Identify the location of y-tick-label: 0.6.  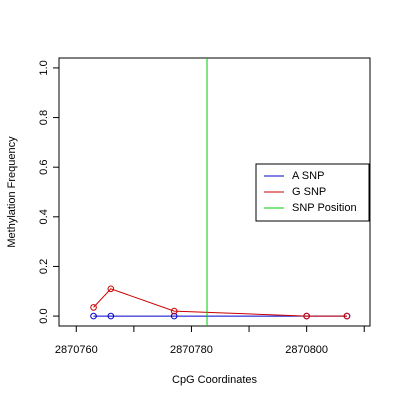
(44, 167).